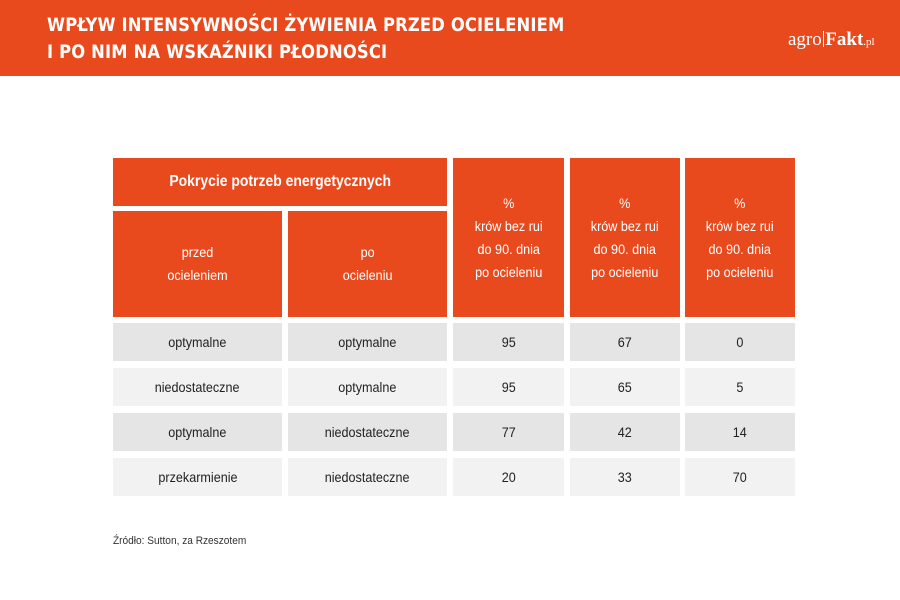 The width and height of the screenshot is (900, 600). I want to click on table-cell-r4-c3: 20, so click(508, 477).